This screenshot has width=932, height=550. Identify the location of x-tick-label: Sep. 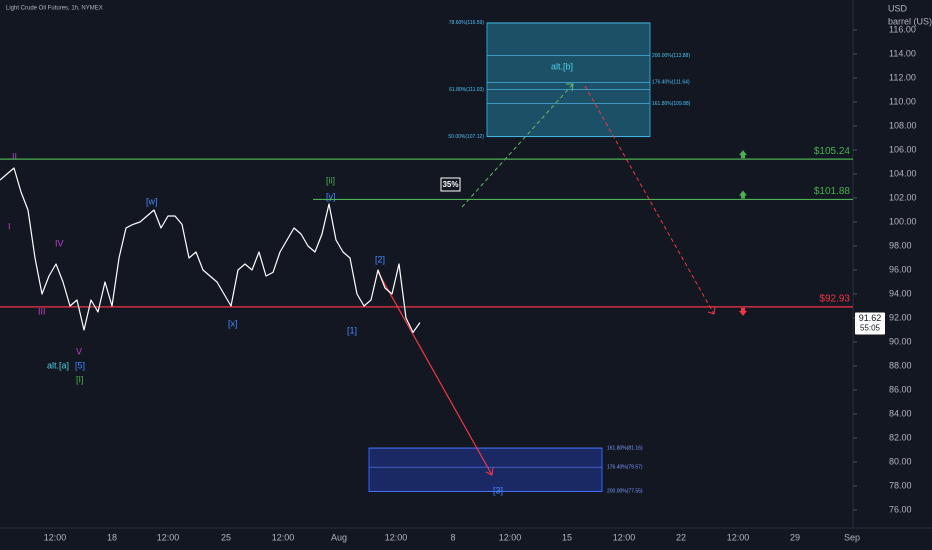
(852, 537).